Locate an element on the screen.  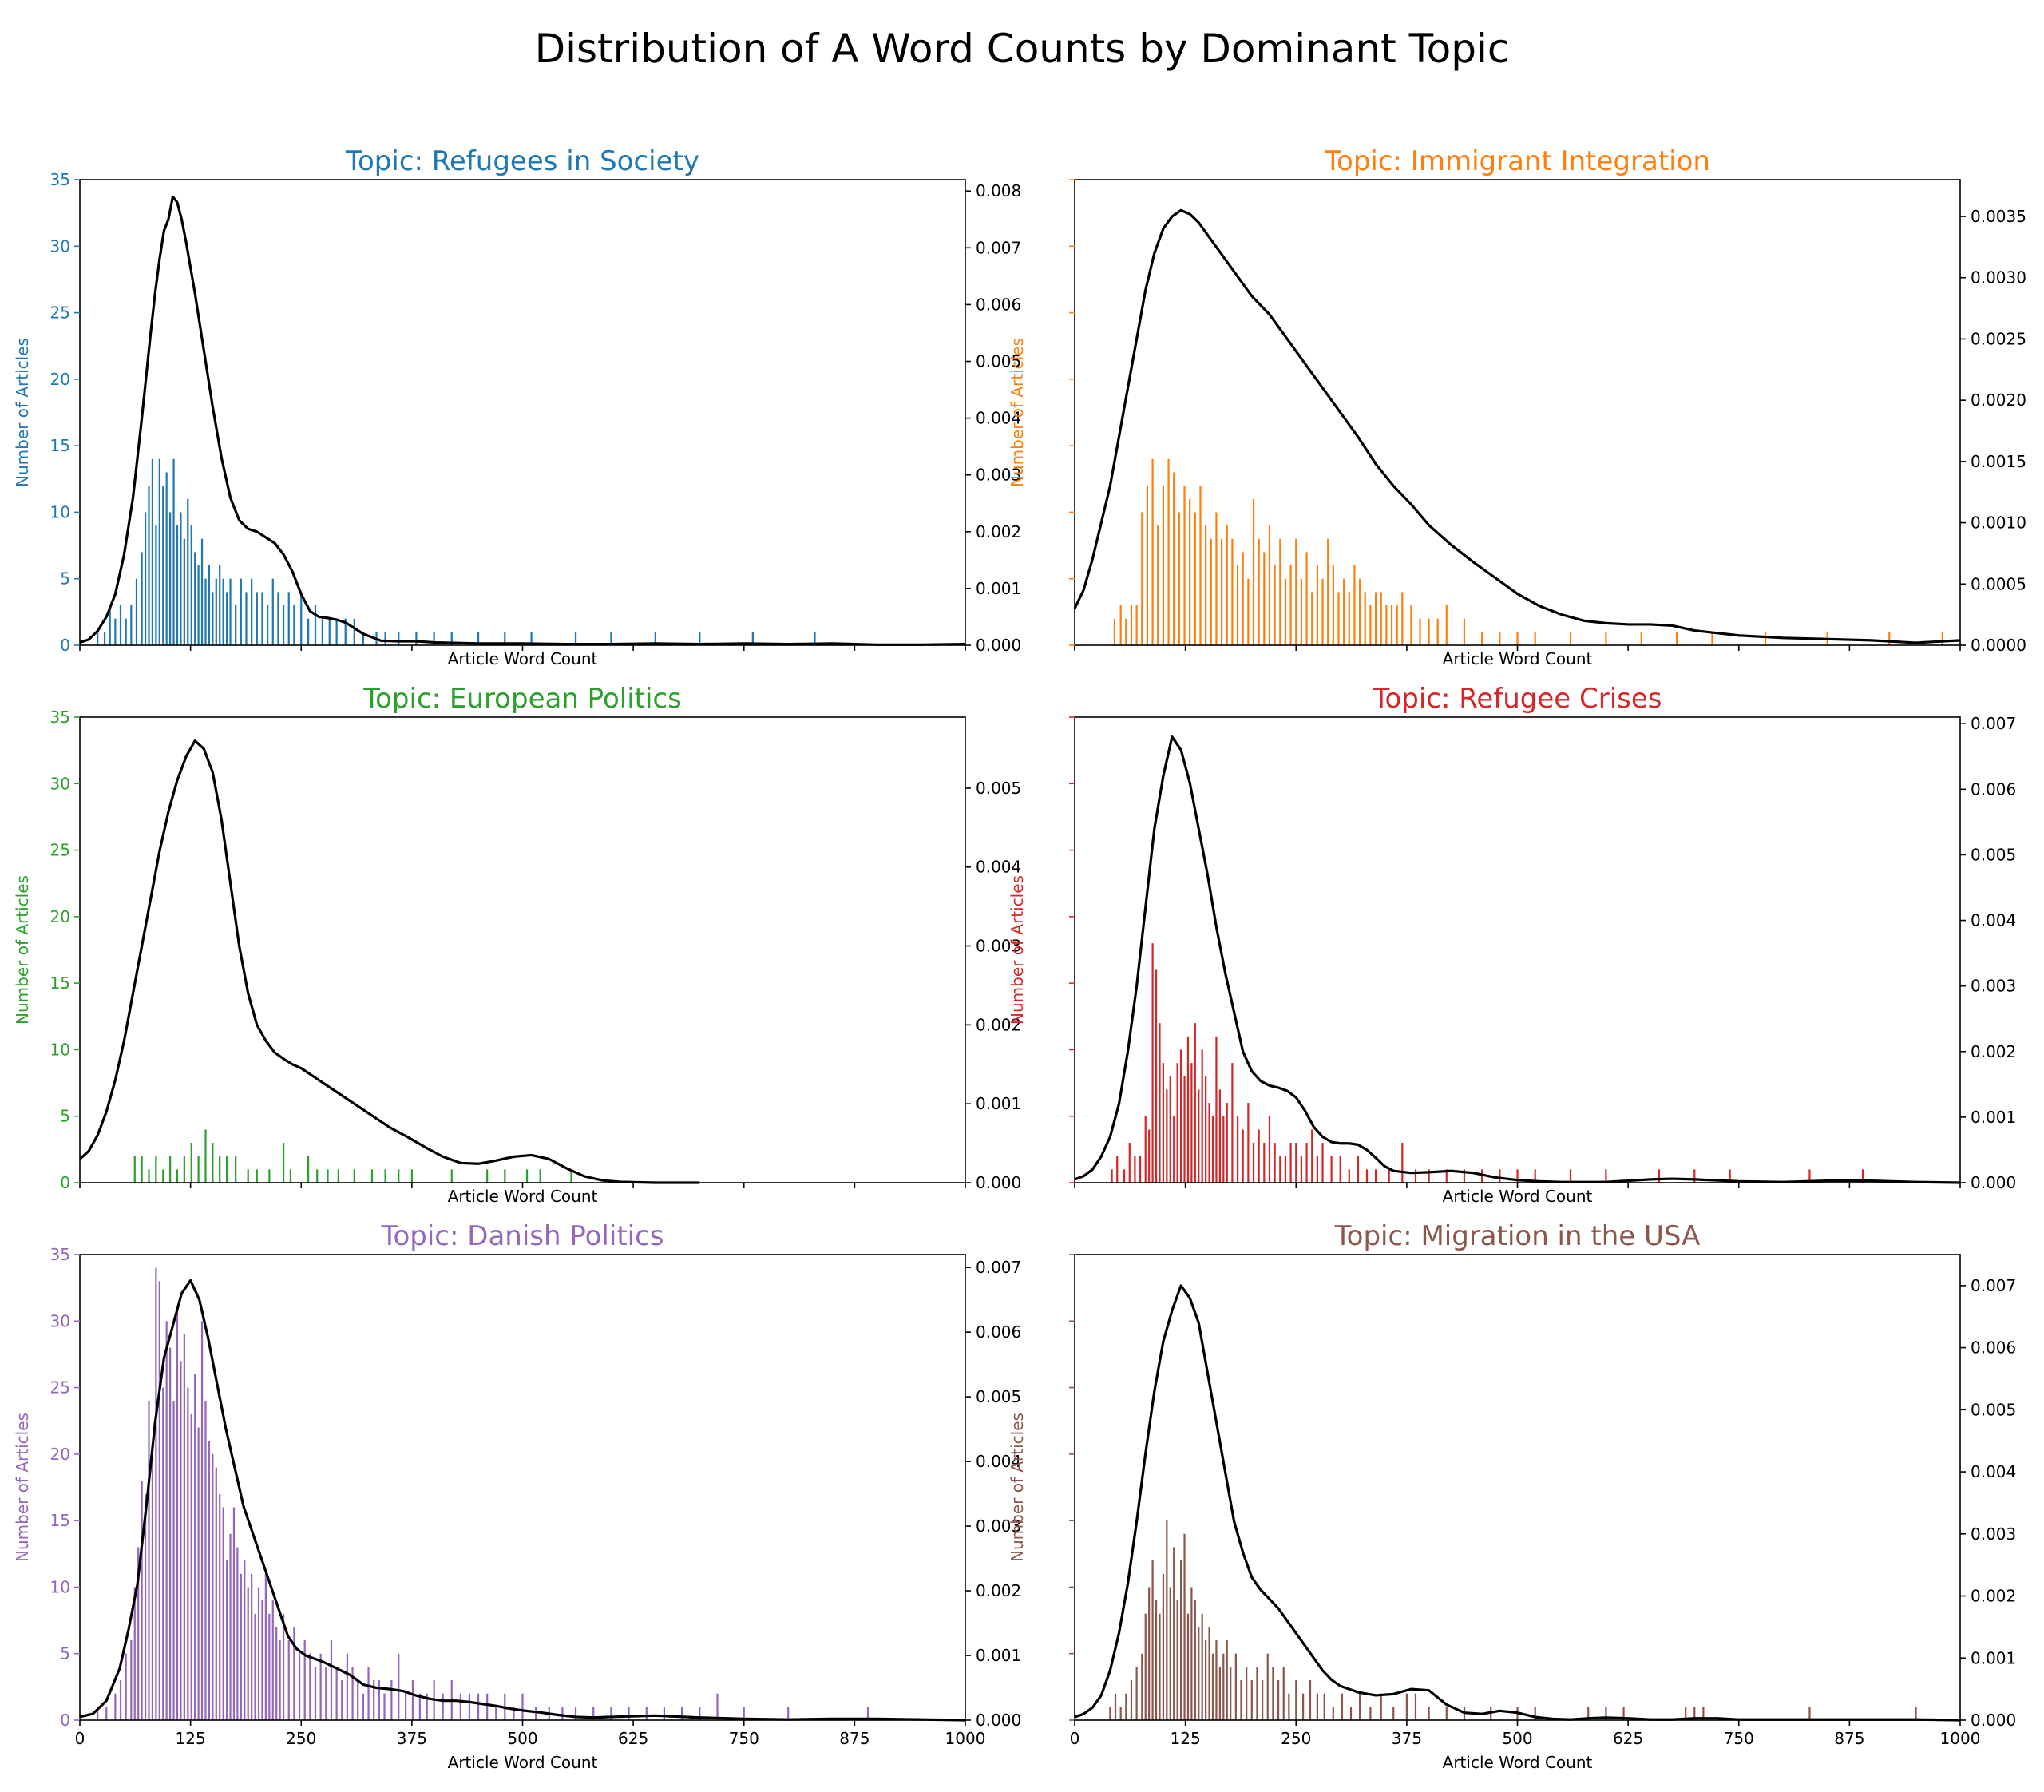
y2-tick-label: 0.005 is located at coordinates (998, 1396).